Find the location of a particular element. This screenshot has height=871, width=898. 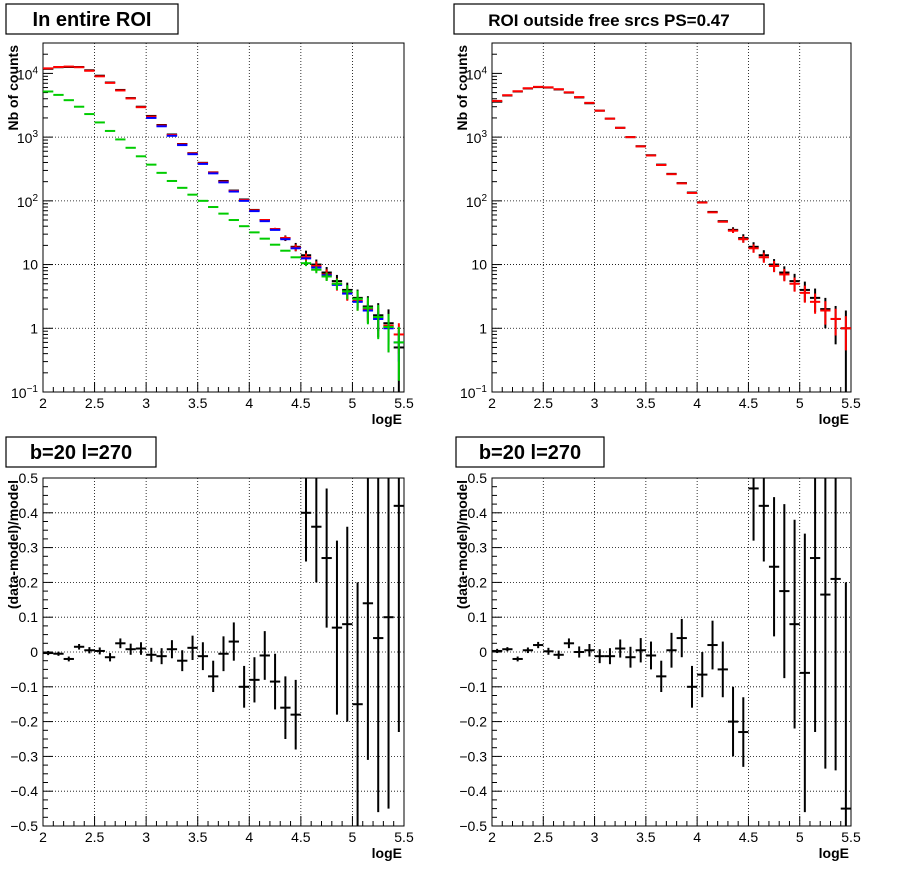

y-tick-label: 0.4 is located at coordinates (29, 513).